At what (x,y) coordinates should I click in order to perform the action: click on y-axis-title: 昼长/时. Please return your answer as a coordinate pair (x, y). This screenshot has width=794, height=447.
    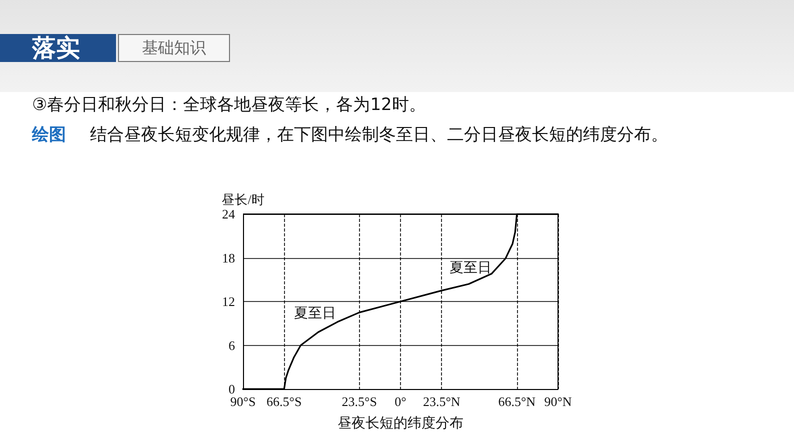
    Looking at the image, I should click on (243, 199).